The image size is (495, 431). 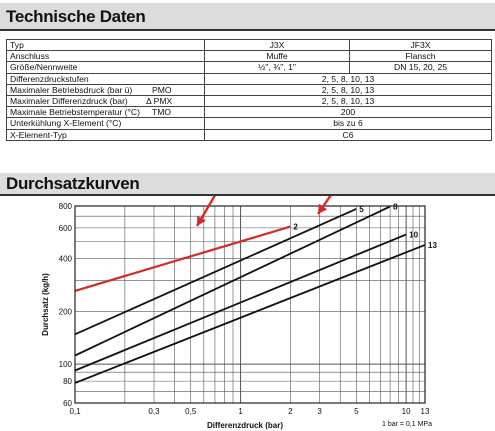 I want to click on cell-value: DN 15, 20, 25, so click(x=420, y=67).